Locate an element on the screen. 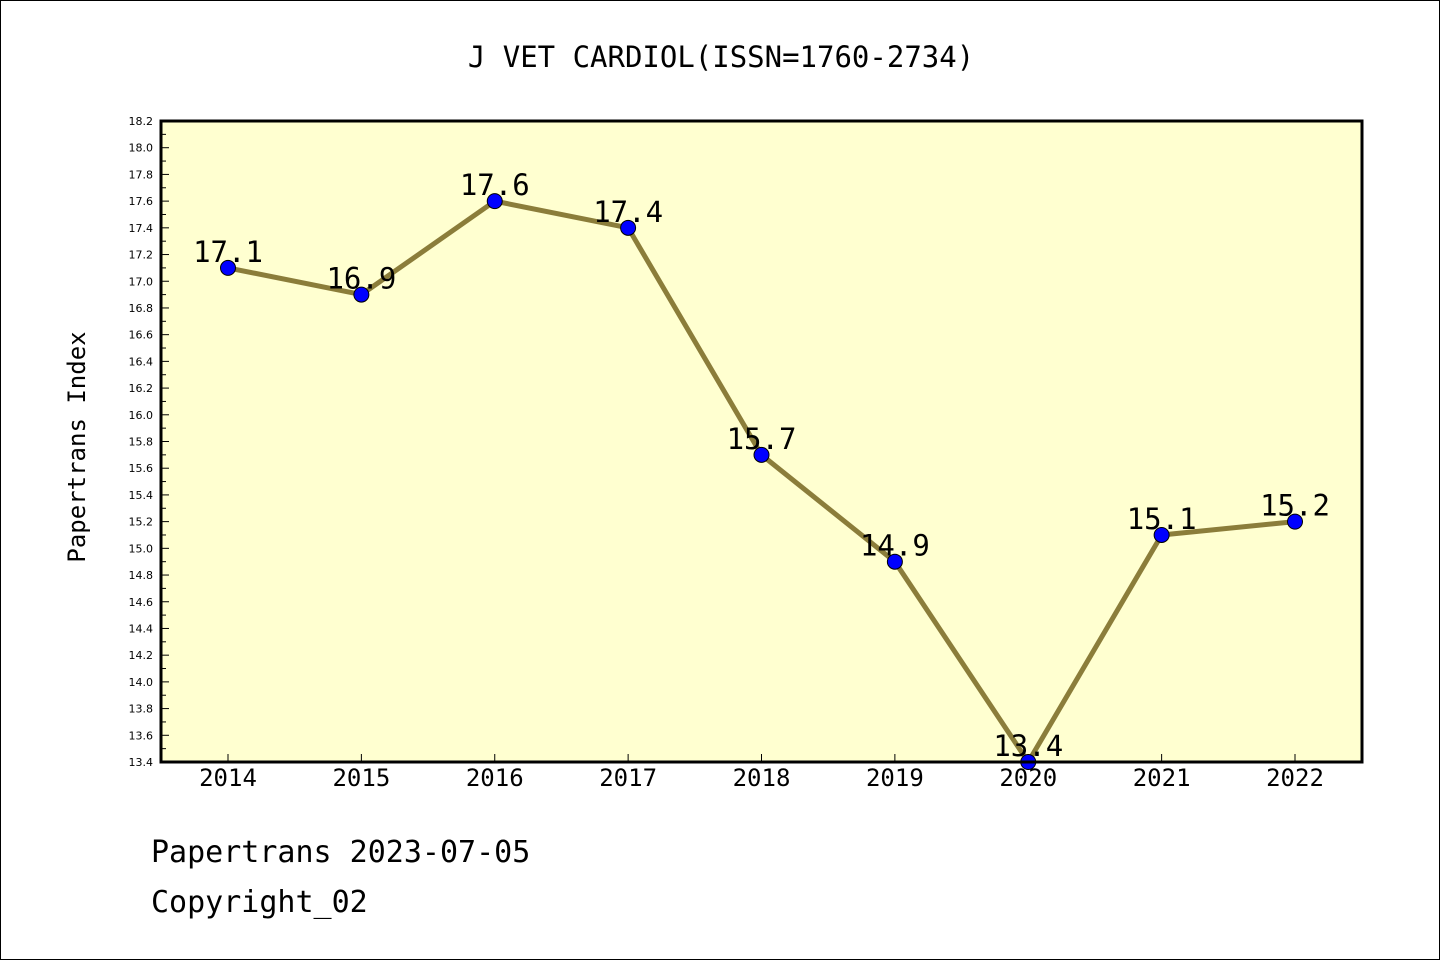 This screenshot has height=961, width=1440. y-tick-label: 14.6 is located at coordinates (141, 602).